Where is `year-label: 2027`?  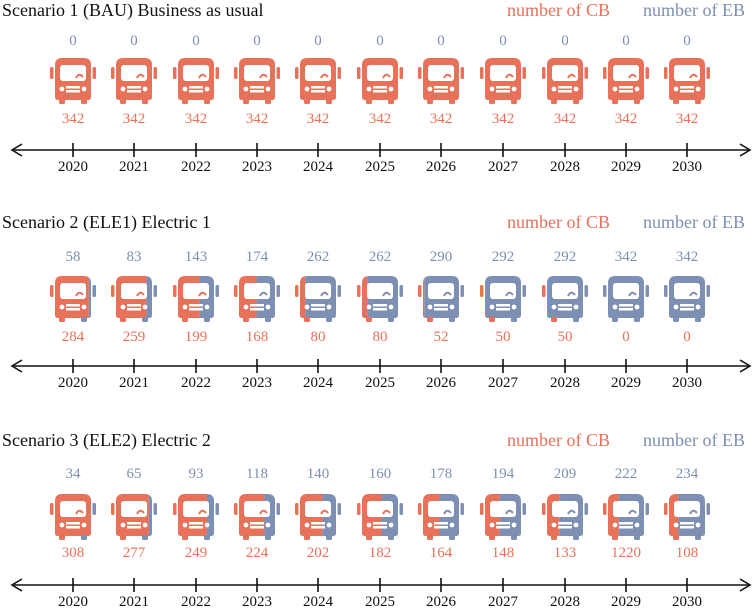 year-label: 2027 is located at coordinates (503, 383).